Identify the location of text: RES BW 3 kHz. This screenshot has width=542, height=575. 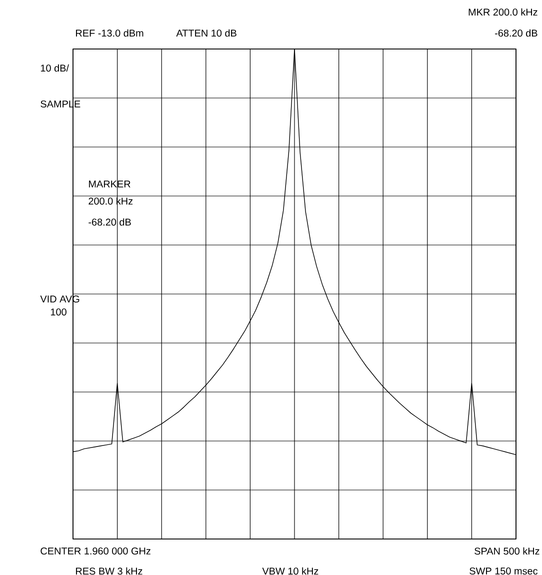
(109, 571).